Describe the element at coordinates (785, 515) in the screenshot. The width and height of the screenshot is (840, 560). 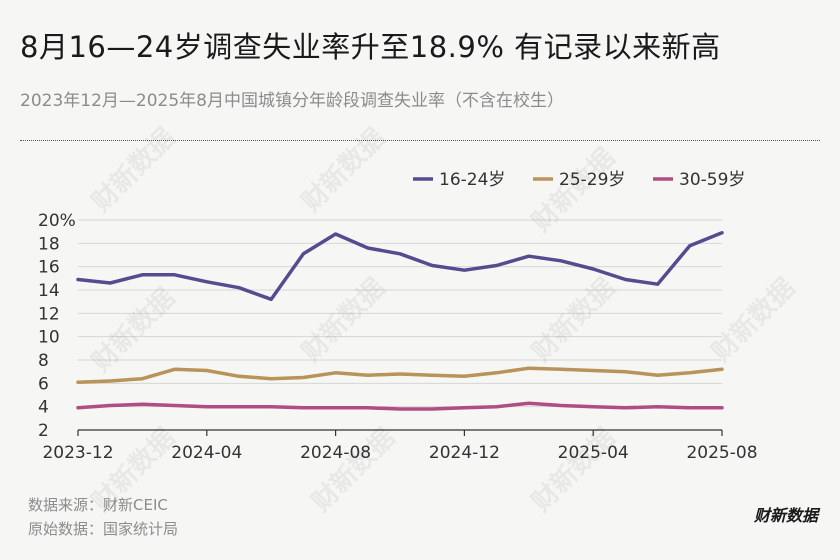
I see `brand-logo: 财新数据` at that location.